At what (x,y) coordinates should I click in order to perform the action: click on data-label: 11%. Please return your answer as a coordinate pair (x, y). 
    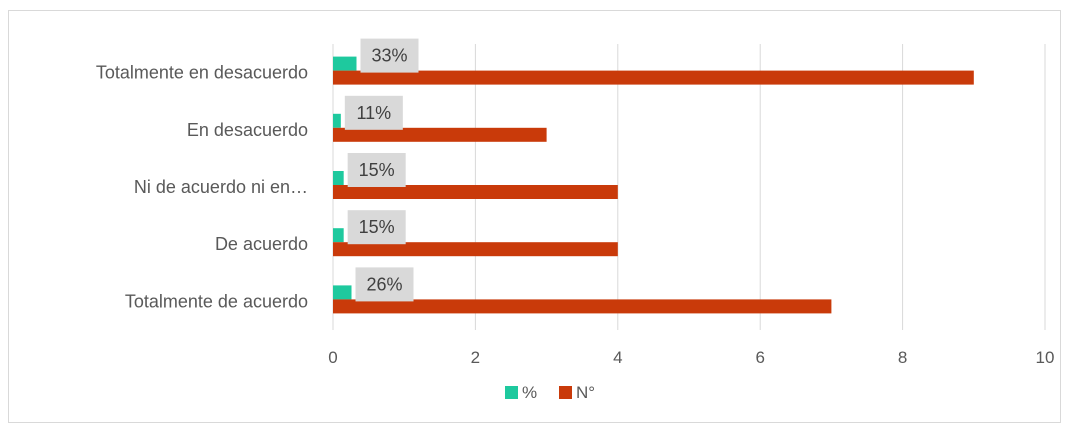
    Looking at the image, I should click on (373, 113).